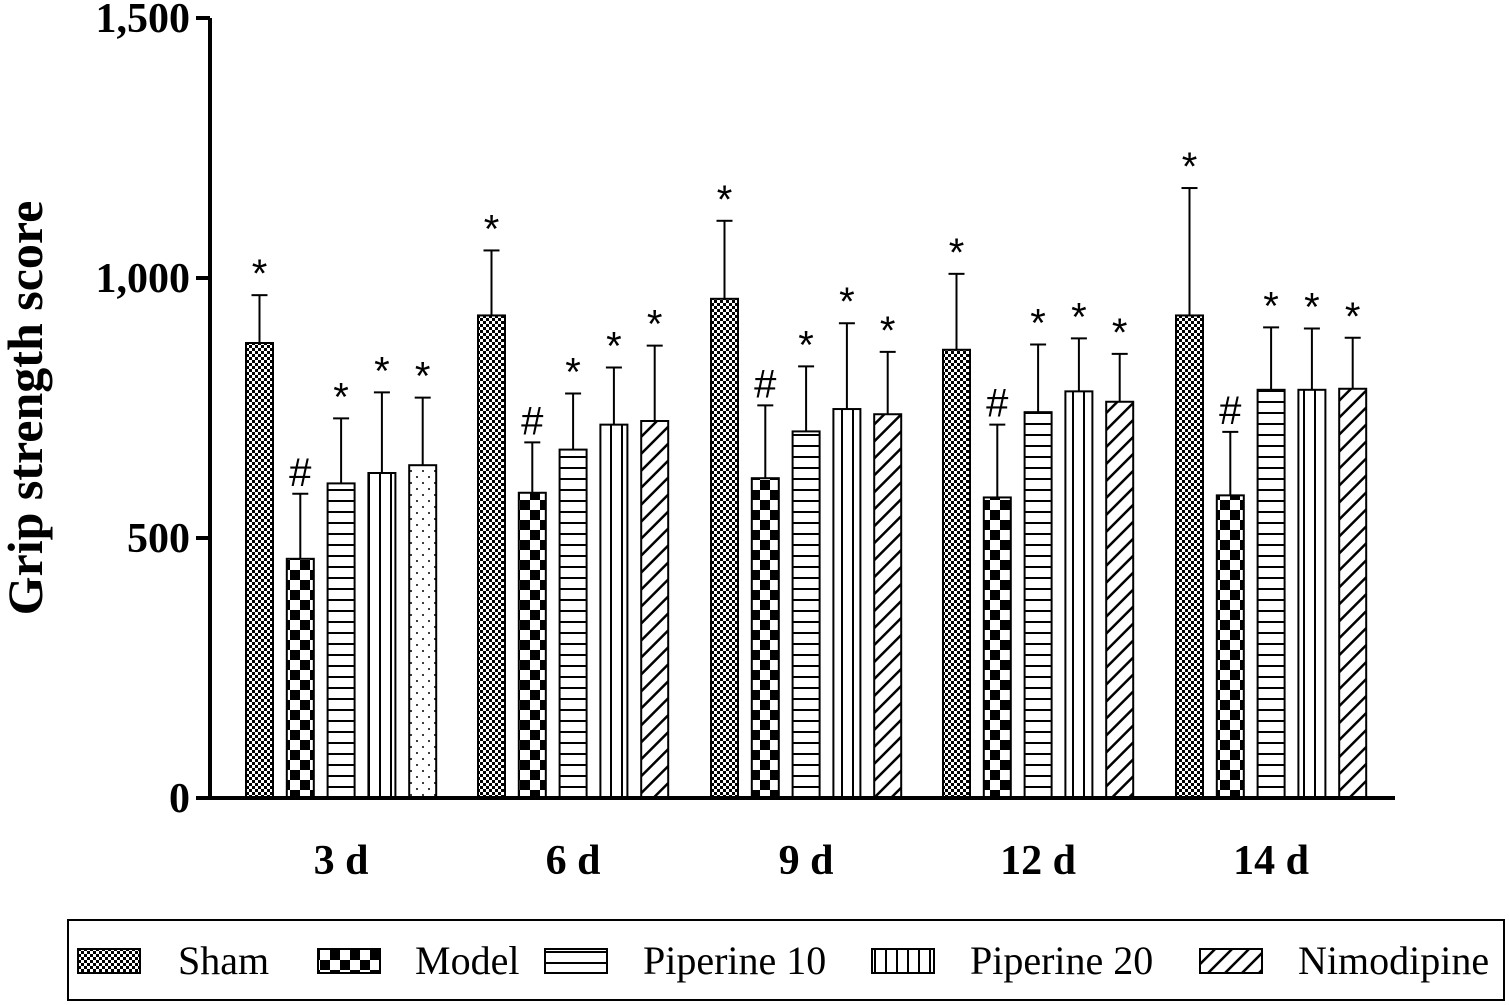 This screenshot has height=1005, width=1509. Describe the element at coordinates (734, 960) in the screenshot. I see `legend-label: Piperine 10` at that location.